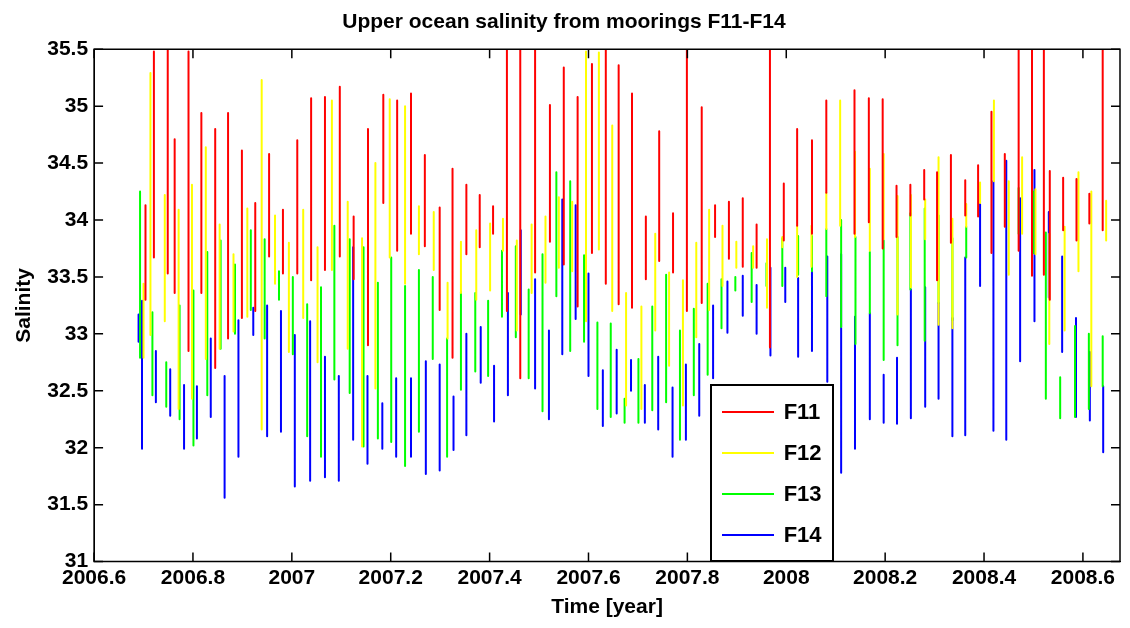 Image resolution: width=1130 pixels, height=628 pixels. What do you see at coordinates (292, 576) in the screenshot?
I see `x-tick-label: 2007` at bounding box center [292, 576].